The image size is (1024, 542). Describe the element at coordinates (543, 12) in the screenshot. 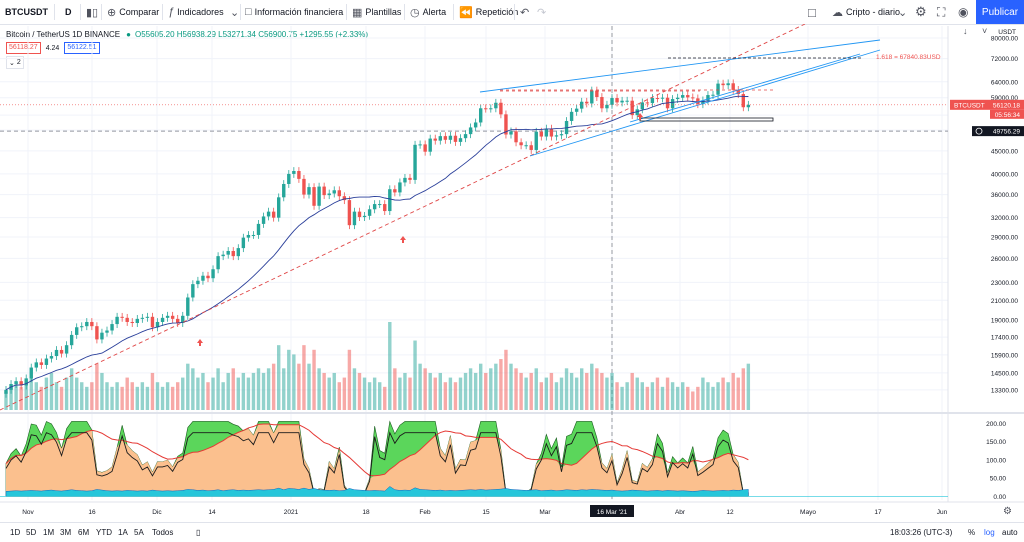

I see `redo-button: ↷` at that location.